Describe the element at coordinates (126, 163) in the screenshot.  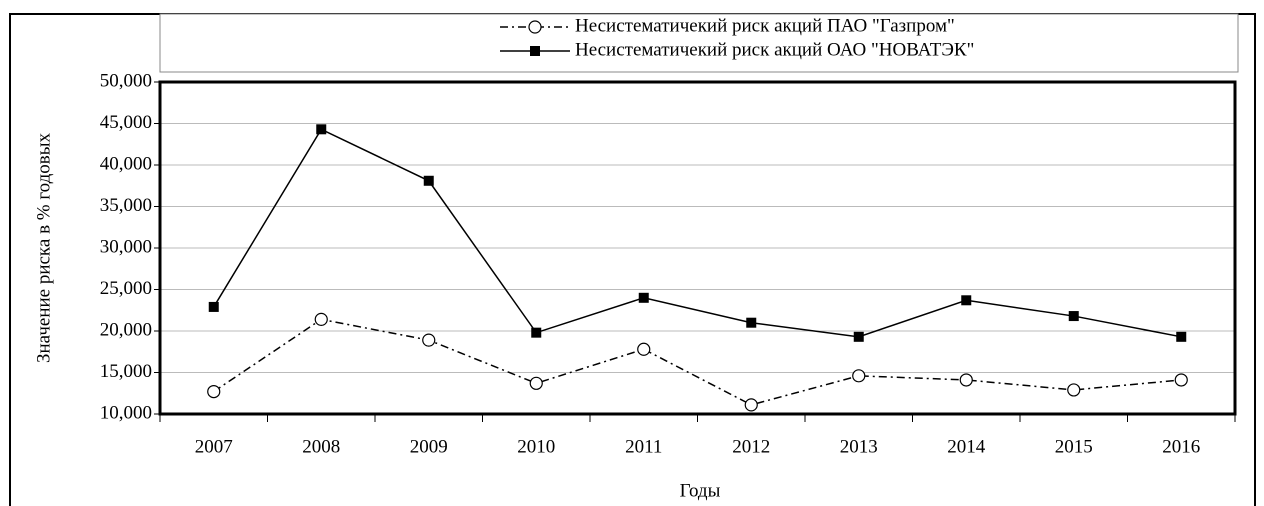
I see `y-tick-label: 40,000` at that location.